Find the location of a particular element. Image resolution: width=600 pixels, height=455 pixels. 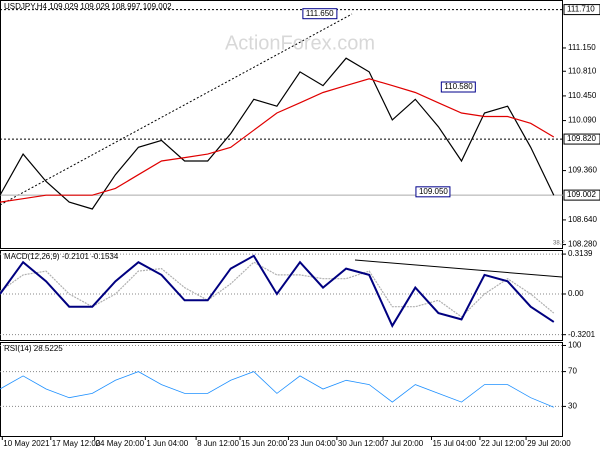

x-tick-label: 7 Jul 20:00 is located at coordinates (404, 443).